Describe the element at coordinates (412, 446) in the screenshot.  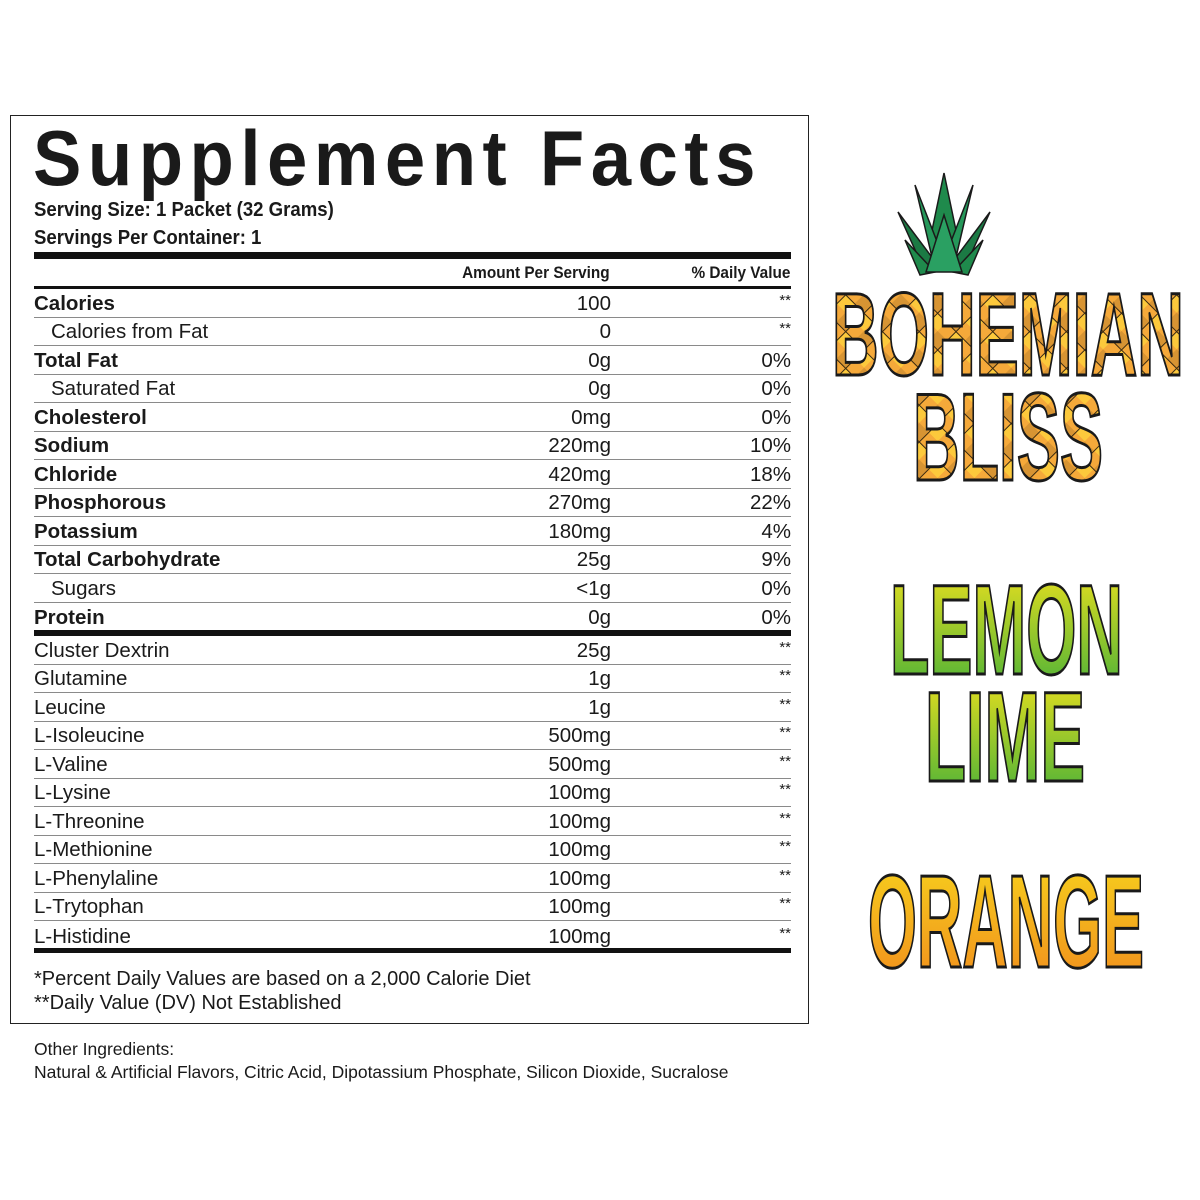
I see `nutrient-row: Sodium 220mg 10%` at that location.